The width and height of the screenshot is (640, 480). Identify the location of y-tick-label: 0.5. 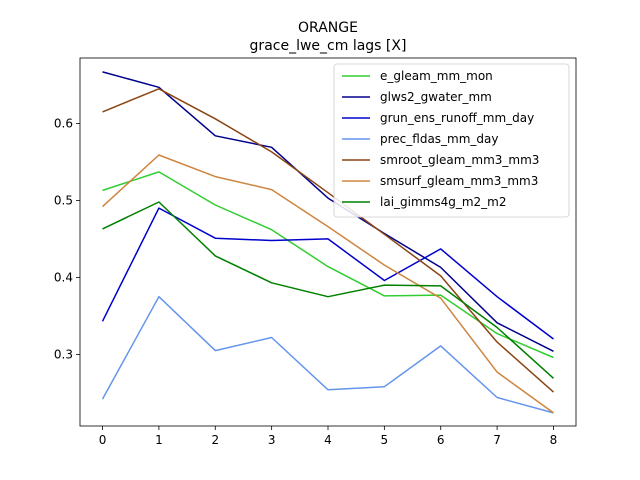
(63, 200).